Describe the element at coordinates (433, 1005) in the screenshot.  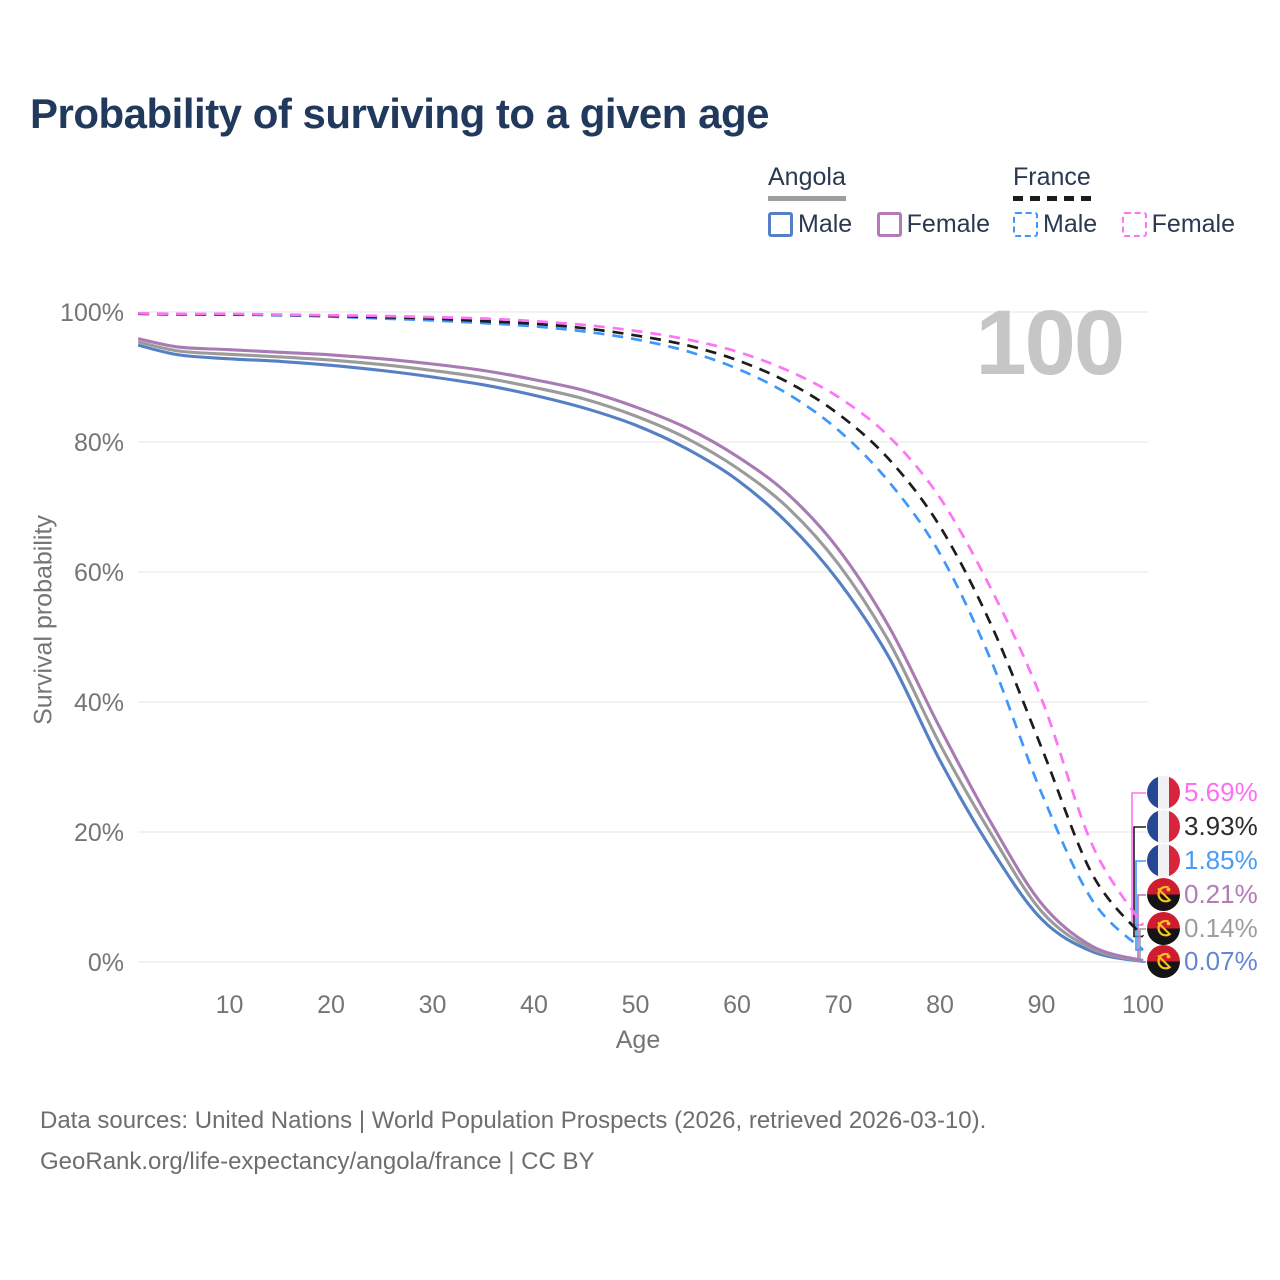
I see `x-tick-30: 30` at that location.